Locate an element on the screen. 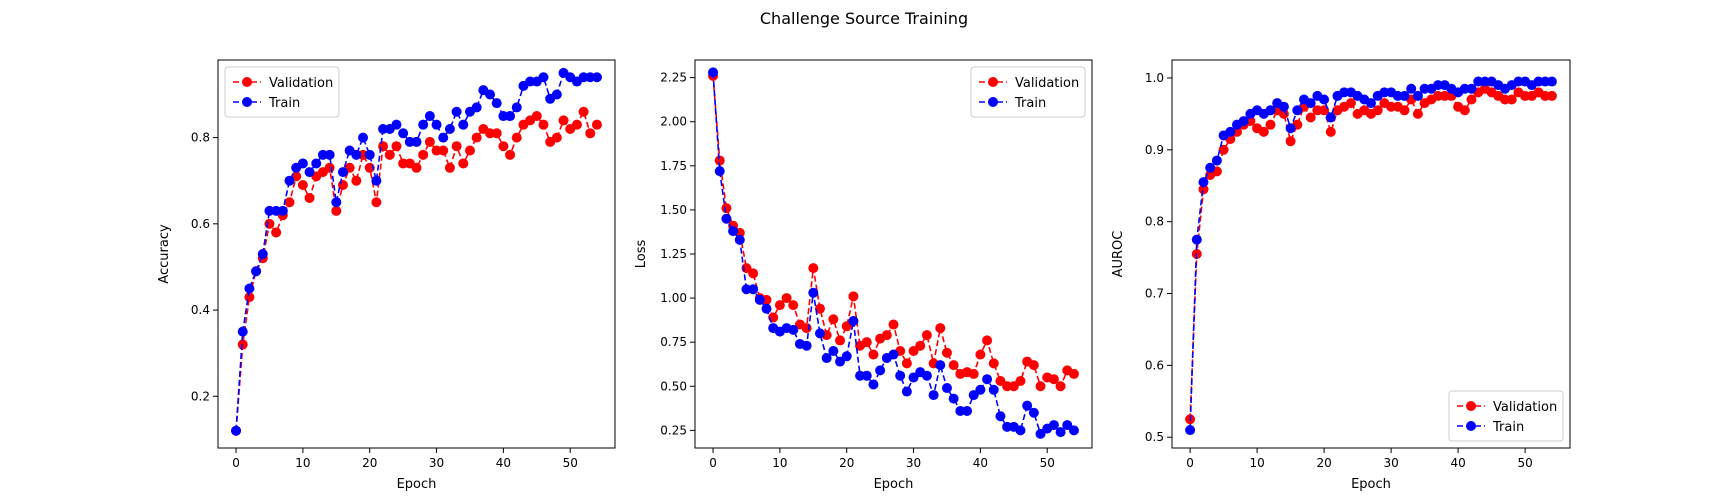  auroc-ytick-label: 0.5 is located at coordinates (1154, 437).